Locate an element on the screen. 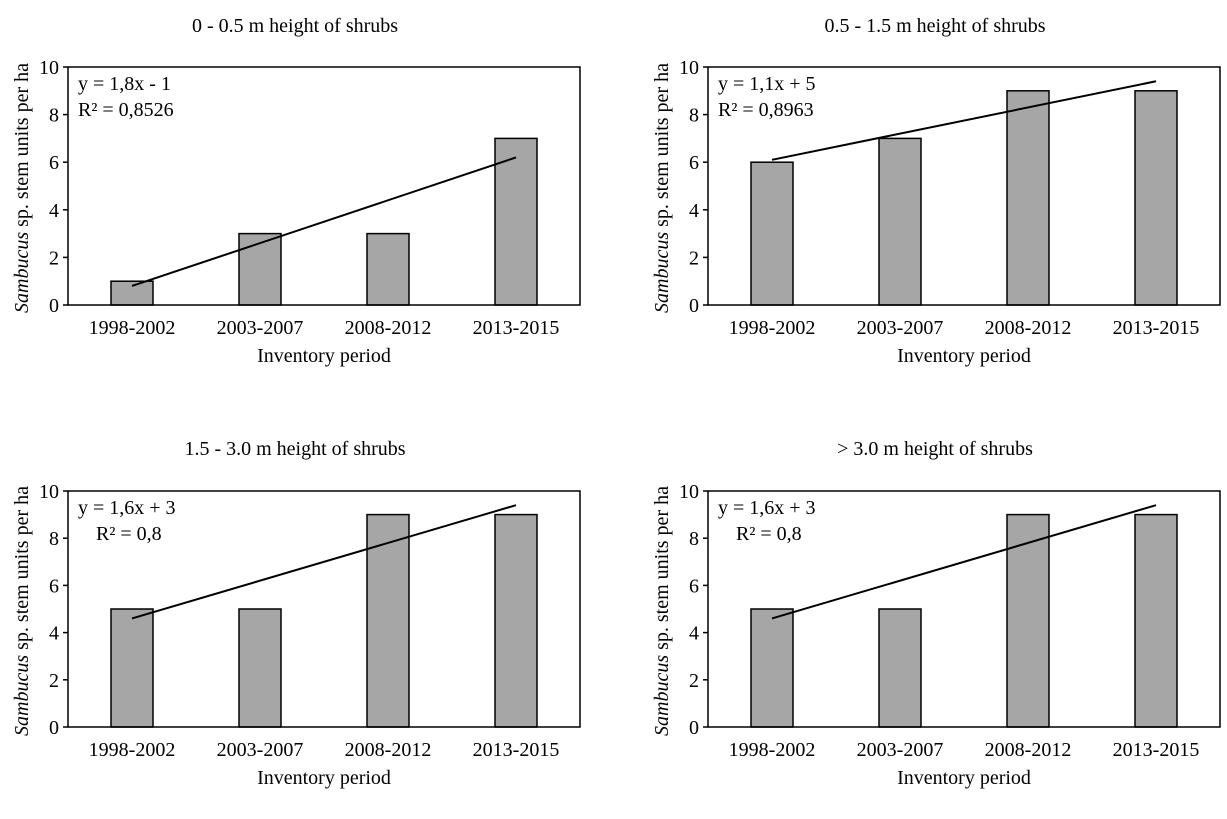 The height and width of the screenshot is (819, 1227). chart-title: 0.5 - 1.5 m height of shrubs is located at coordinates (934, 26).